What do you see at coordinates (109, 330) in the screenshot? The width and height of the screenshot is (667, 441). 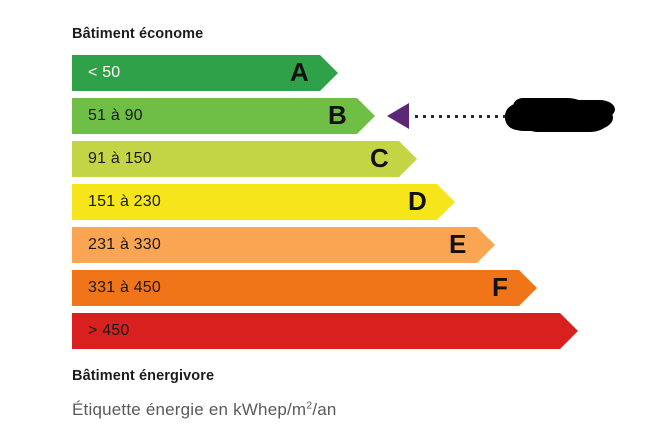 I see `energy-bar-range-label: > 450` at bounding box center [109, 330].